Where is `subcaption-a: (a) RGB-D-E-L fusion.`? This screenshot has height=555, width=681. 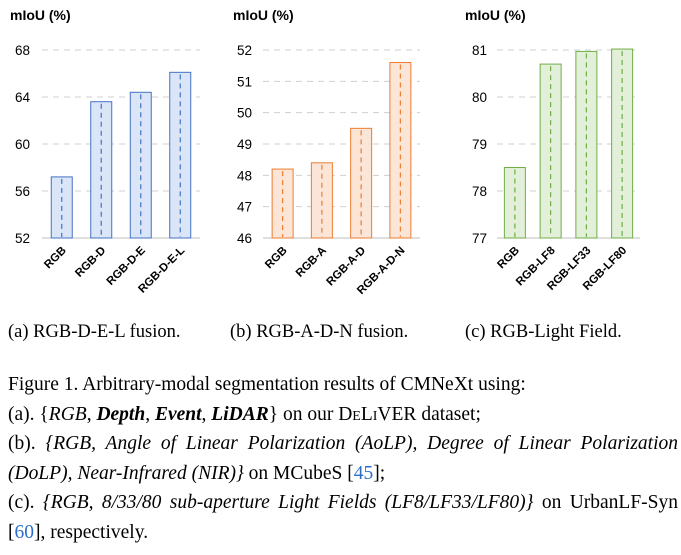 subcaption-a: (a) RGB-D-E-L fusion. is located at coordinates (94, 332).